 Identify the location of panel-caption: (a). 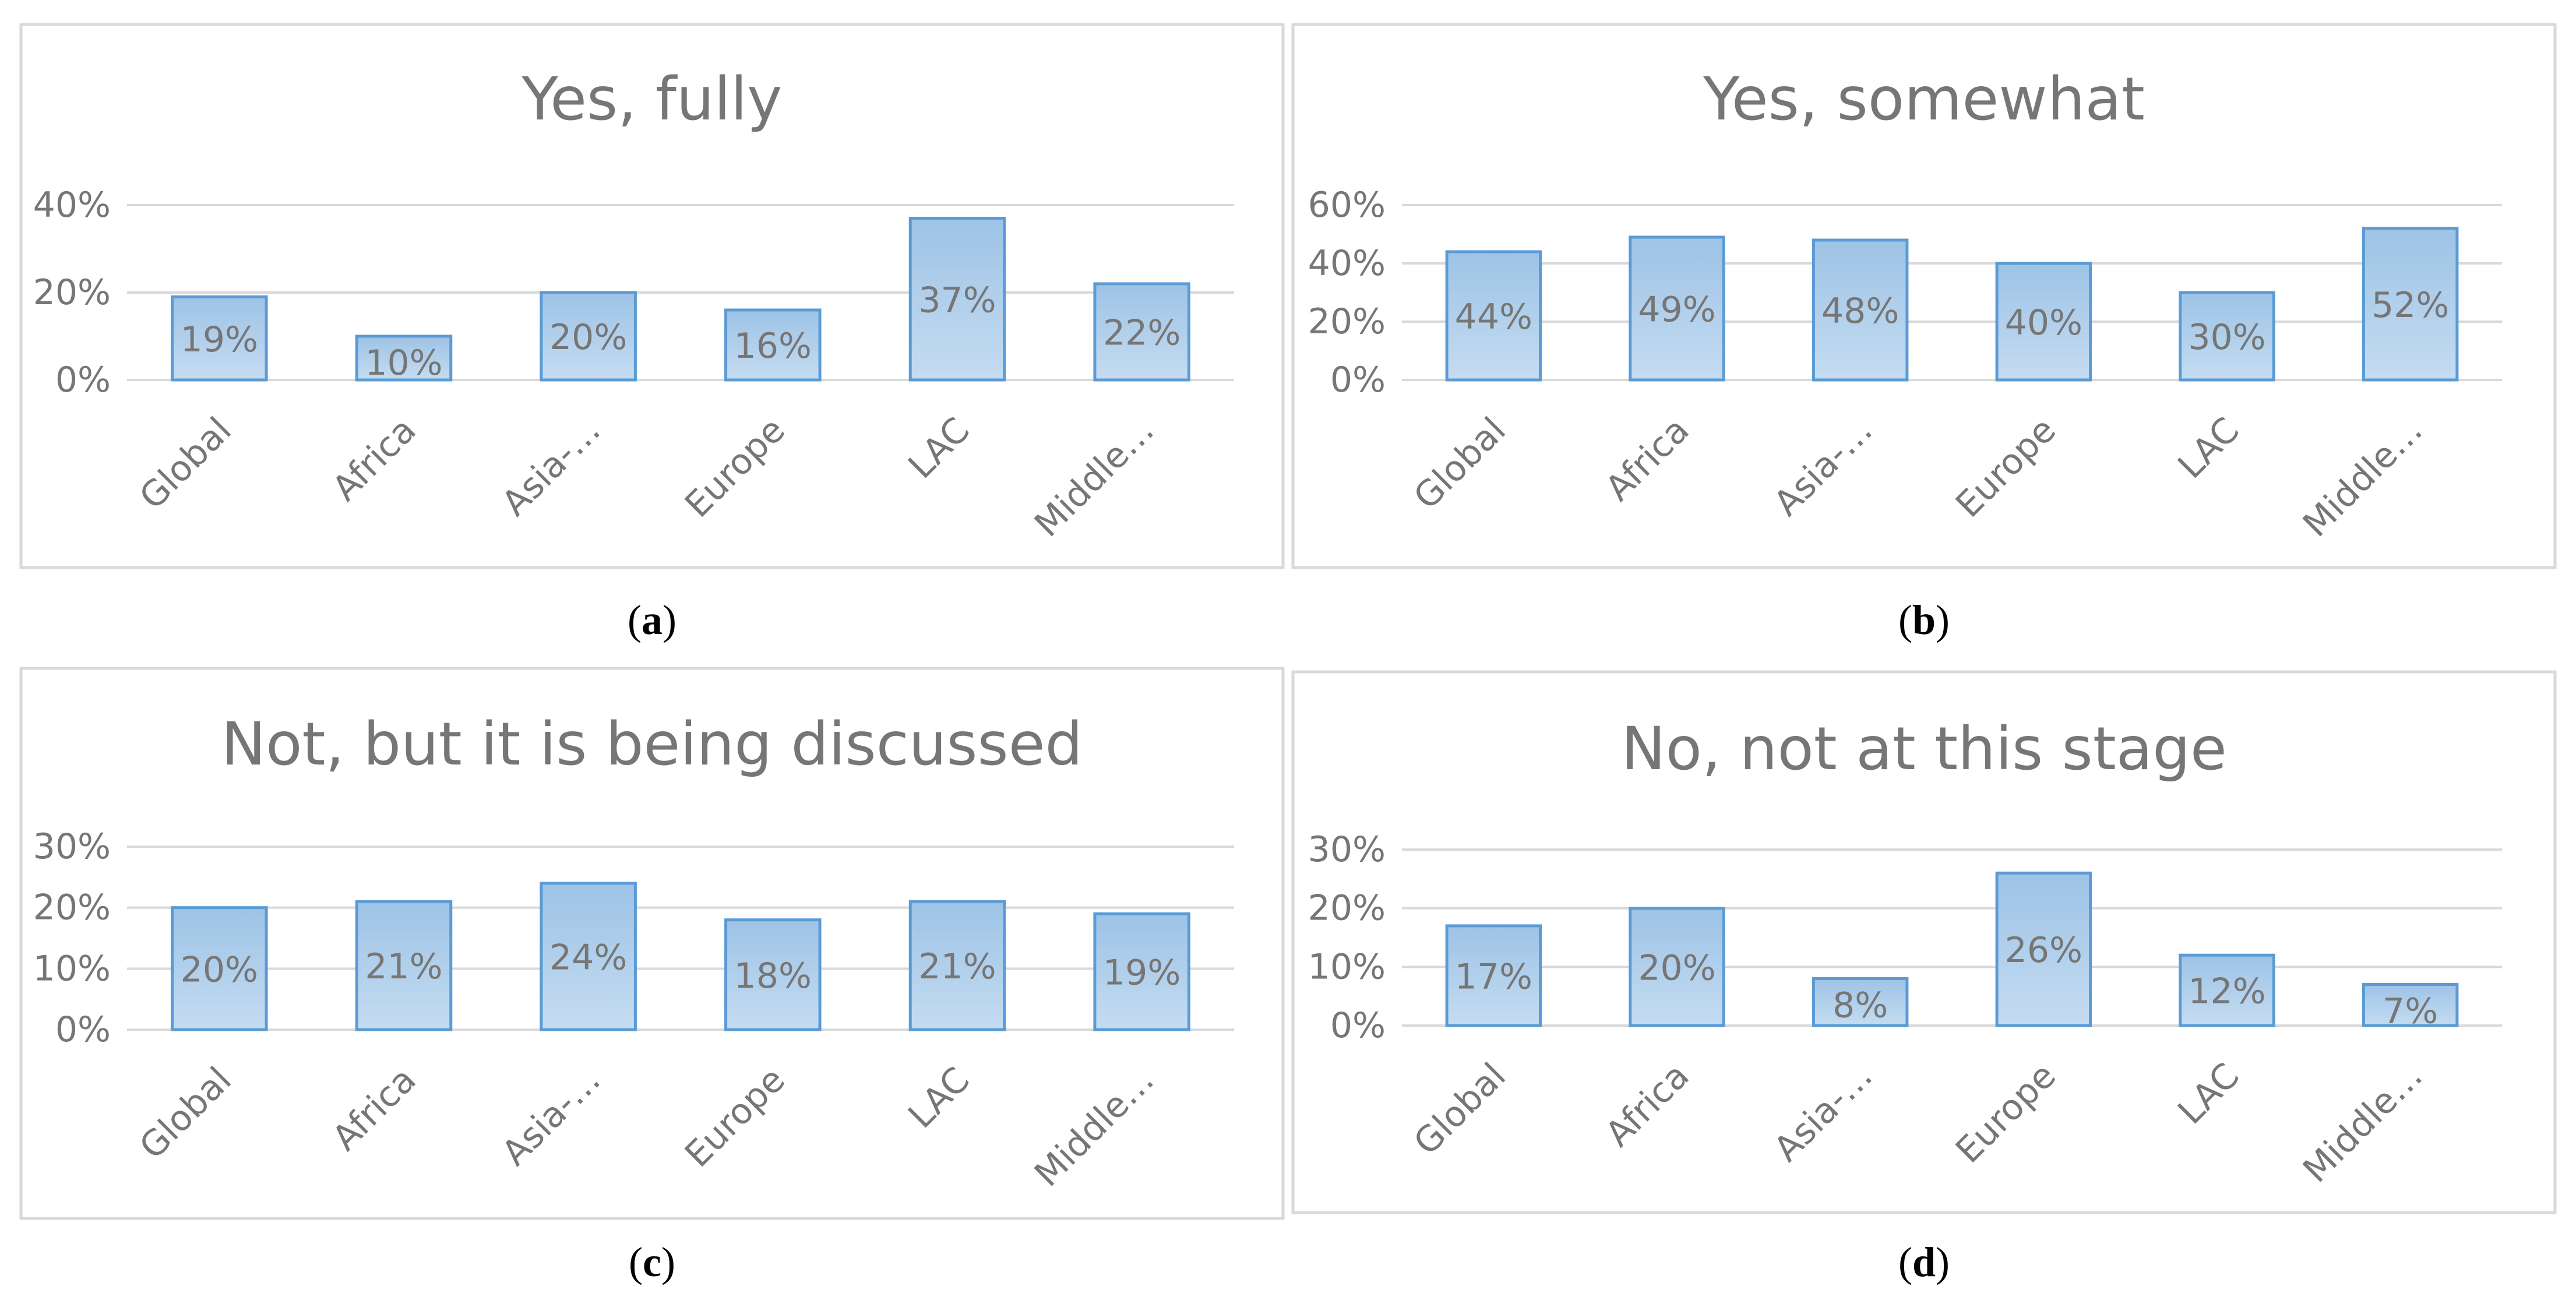
(652, 620).